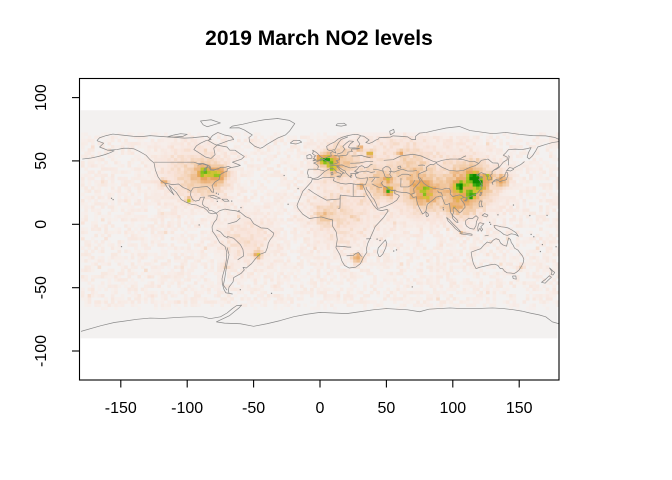  Describe the element at coordinates (41, 224) in the screenshot. I see `y-axis-tick-label: 0` at that location.